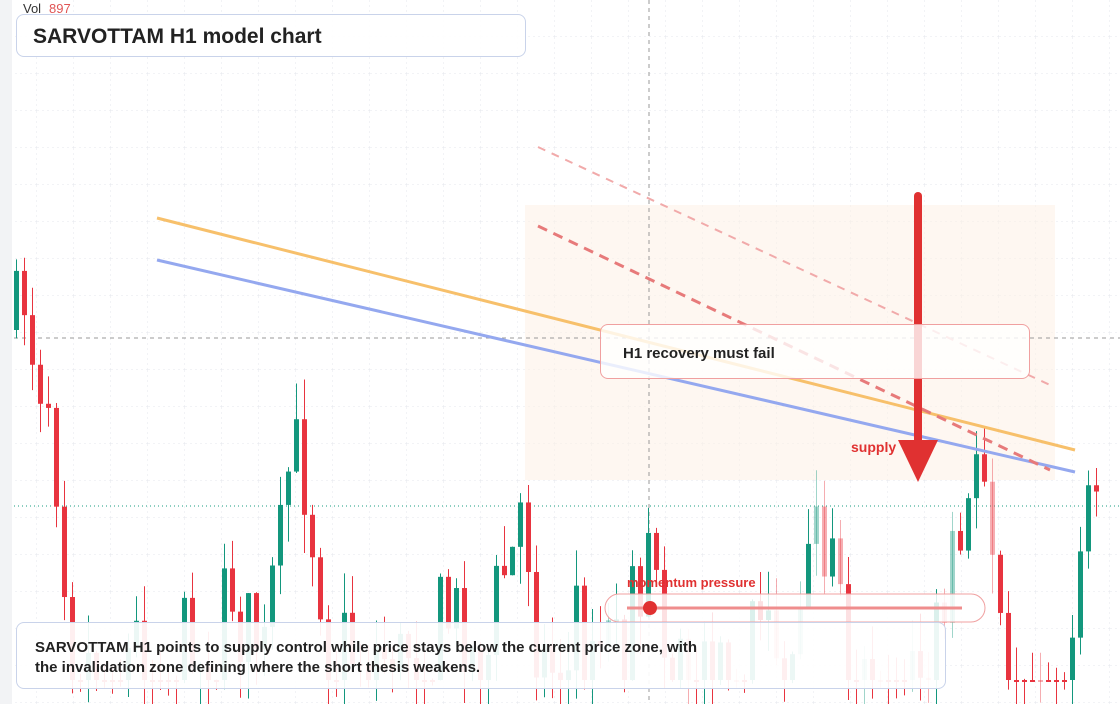 This screenshot has height=704, width=1120. Describe the element at coordinates (918, 461) in the screenshot. I see `arrow-head` at that location.